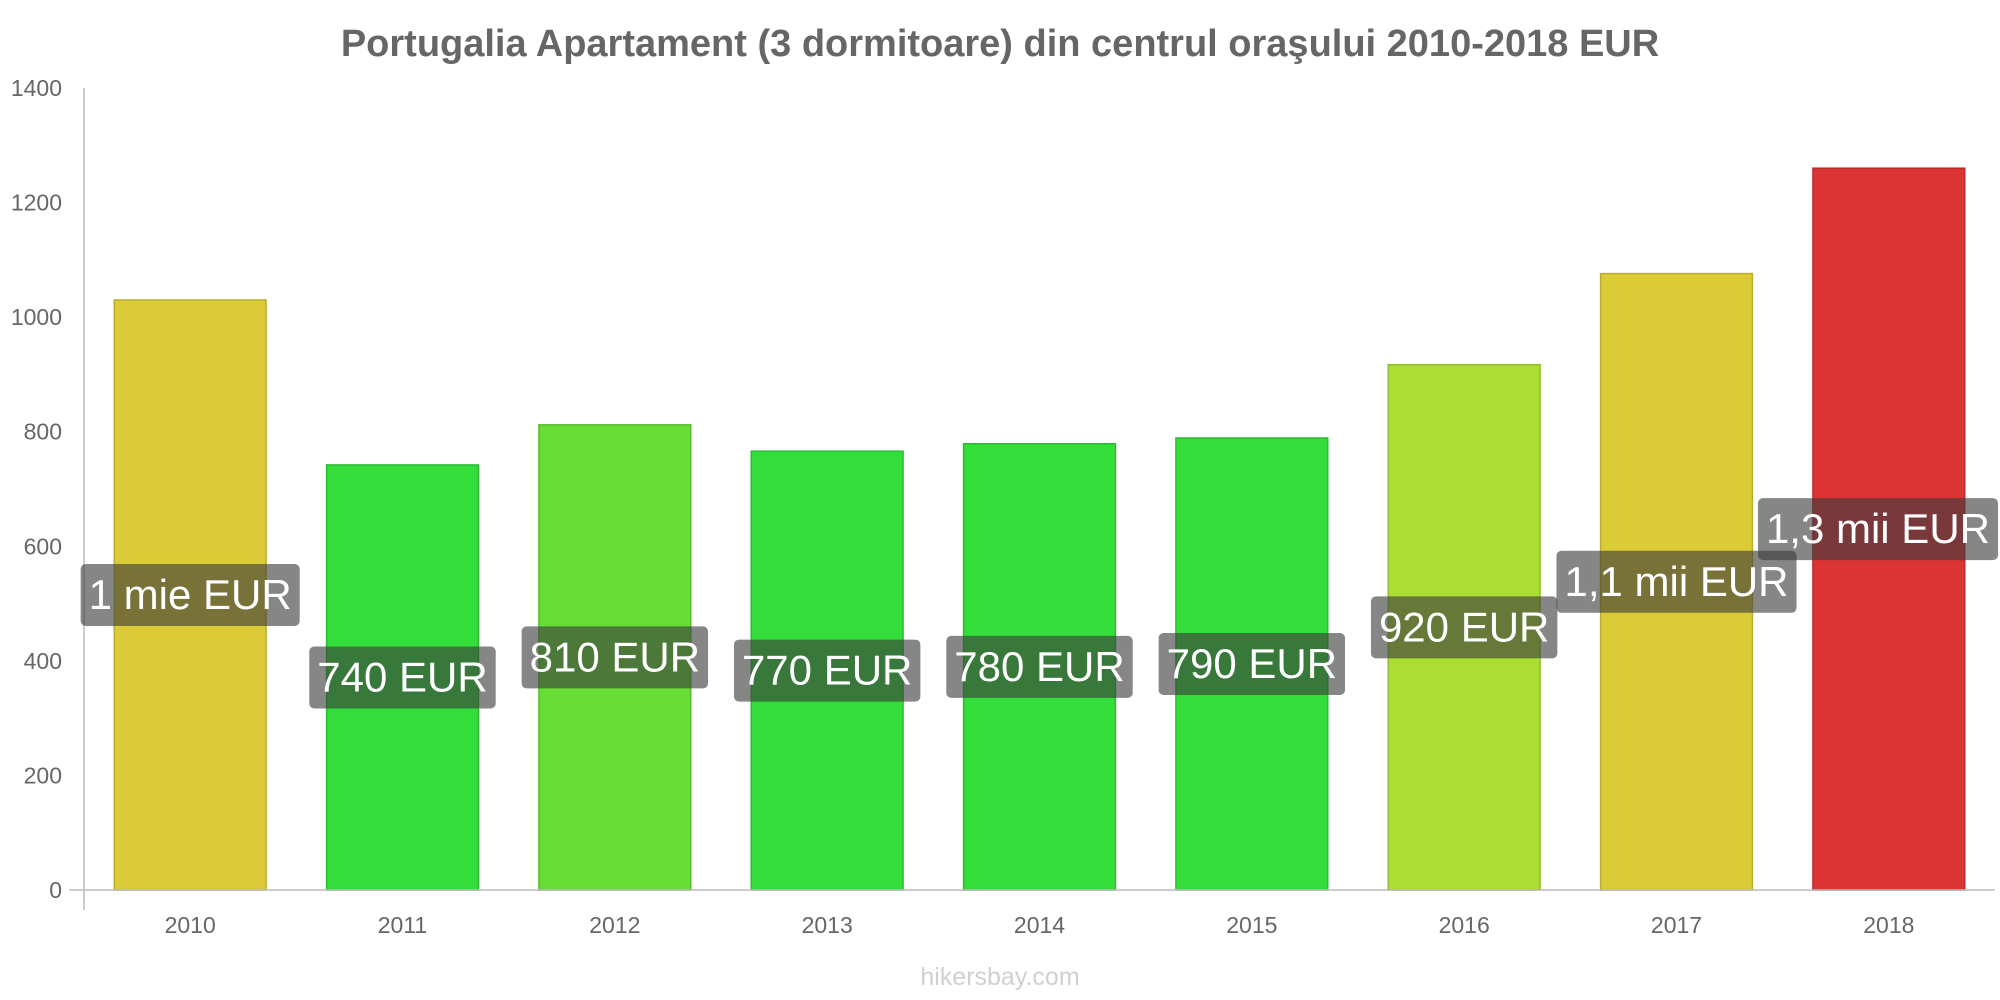 The width and height of the screenshot is (2000, 1000). What do you see at coordinates (402, 925) in the screenshot?
I see `x-tick-label: 2011` at bounding box center [402, 925].